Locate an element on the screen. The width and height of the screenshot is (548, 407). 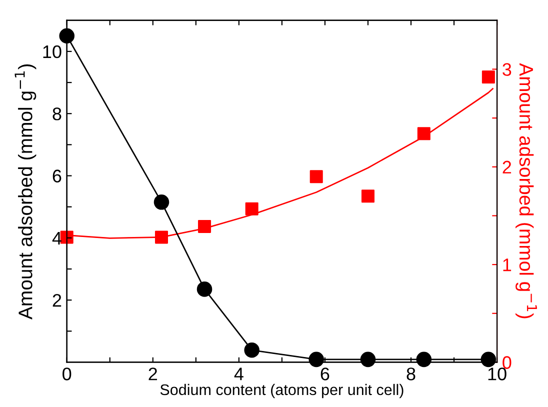
x-tick-label: 8 is located at coordinates (411, 374).